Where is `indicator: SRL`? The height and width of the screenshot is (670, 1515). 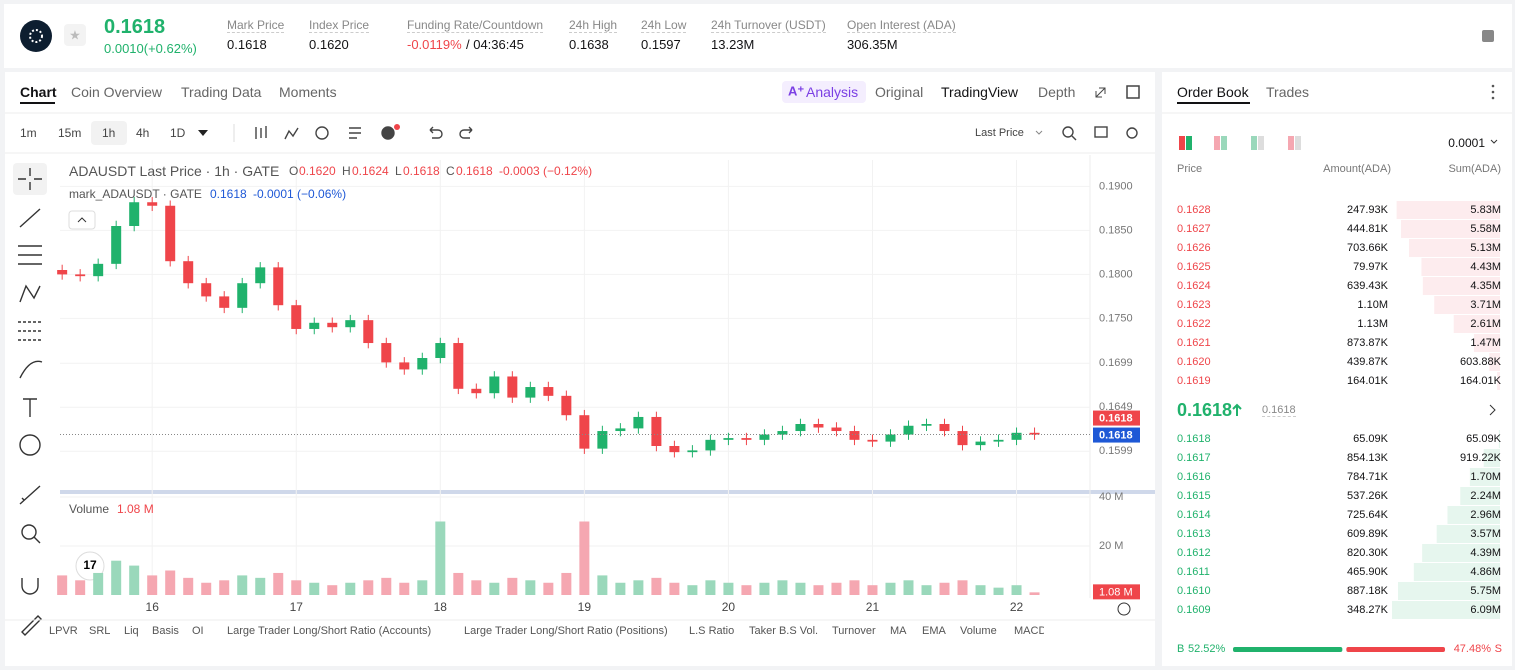 indicator: SRL is located at coordinates (100, 631).